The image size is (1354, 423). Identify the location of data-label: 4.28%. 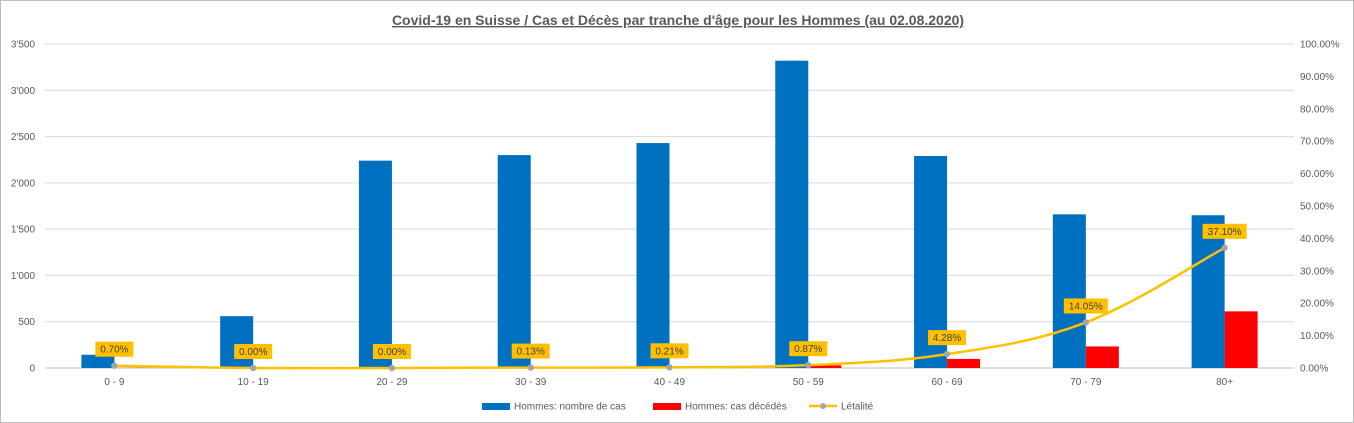
(947, 338).